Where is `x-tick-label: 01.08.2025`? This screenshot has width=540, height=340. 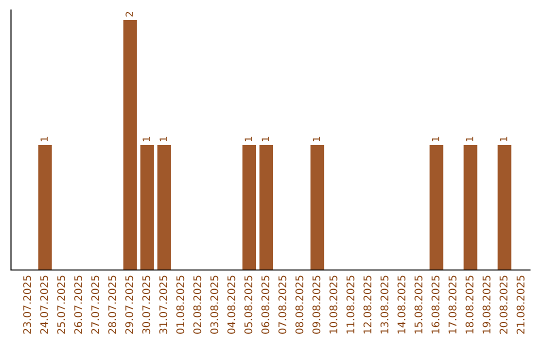 x-tick-label: 01.08.2025 is located at coordinates (180, 305).